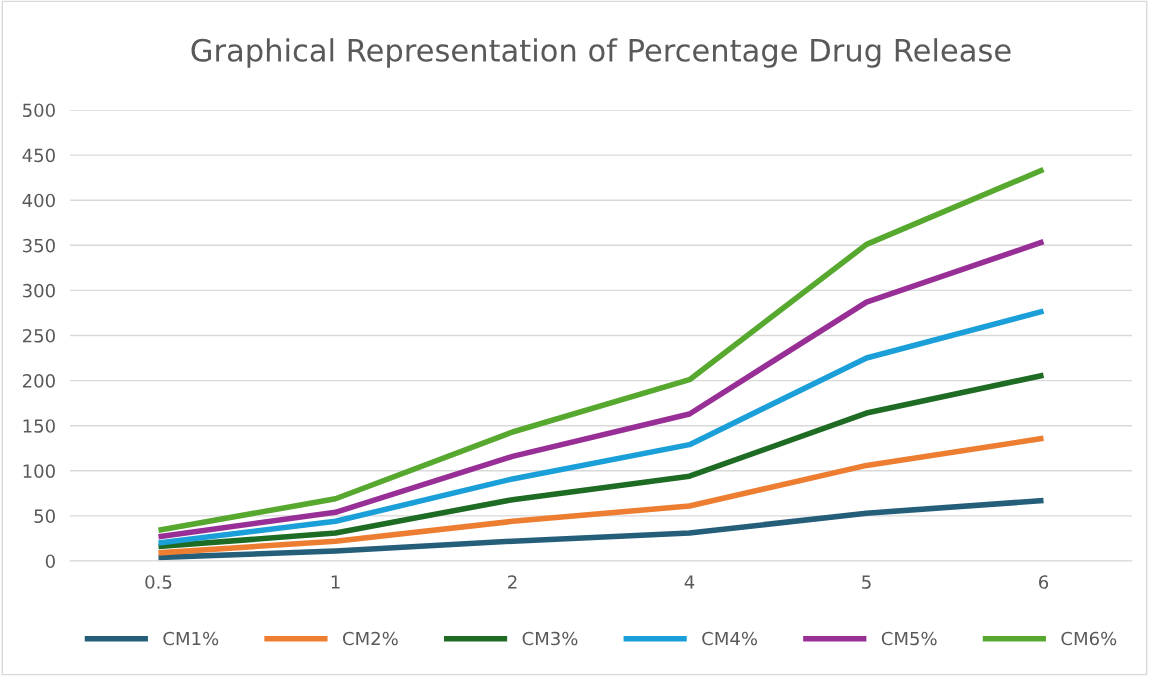 This screenshot has height=676, width=1149. Describe the element at coordinates (550, 638) in the screenshot. I see `legend-label: CM3%` at that location.